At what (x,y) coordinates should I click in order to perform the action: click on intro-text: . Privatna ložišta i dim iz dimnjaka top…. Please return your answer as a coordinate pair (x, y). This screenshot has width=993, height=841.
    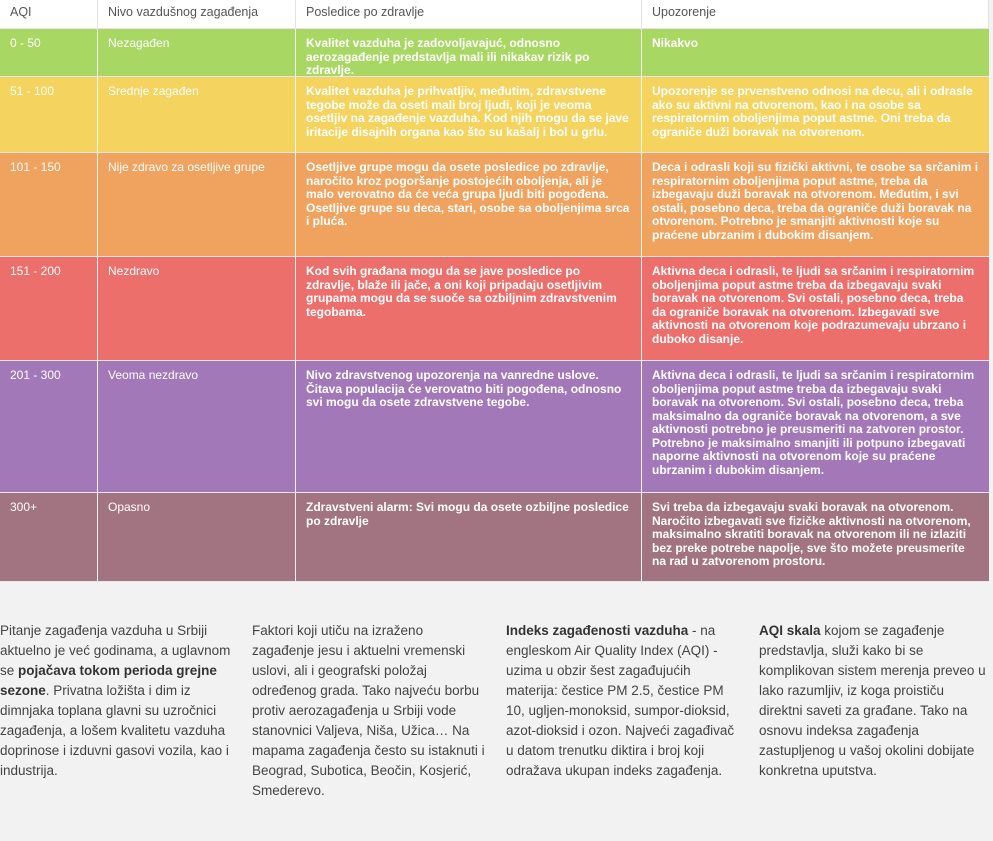
    Looking at the image, I should click on (114, 730).